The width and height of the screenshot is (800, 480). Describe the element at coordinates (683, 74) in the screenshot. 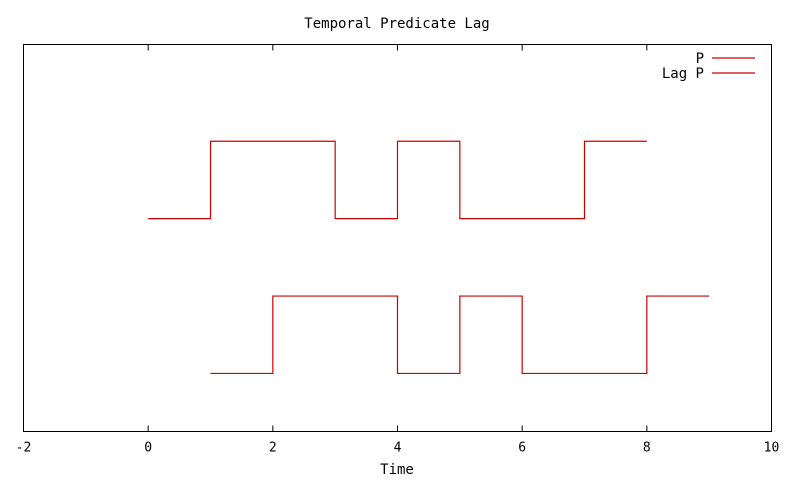

I see `legend-label: Lag P` at that location.